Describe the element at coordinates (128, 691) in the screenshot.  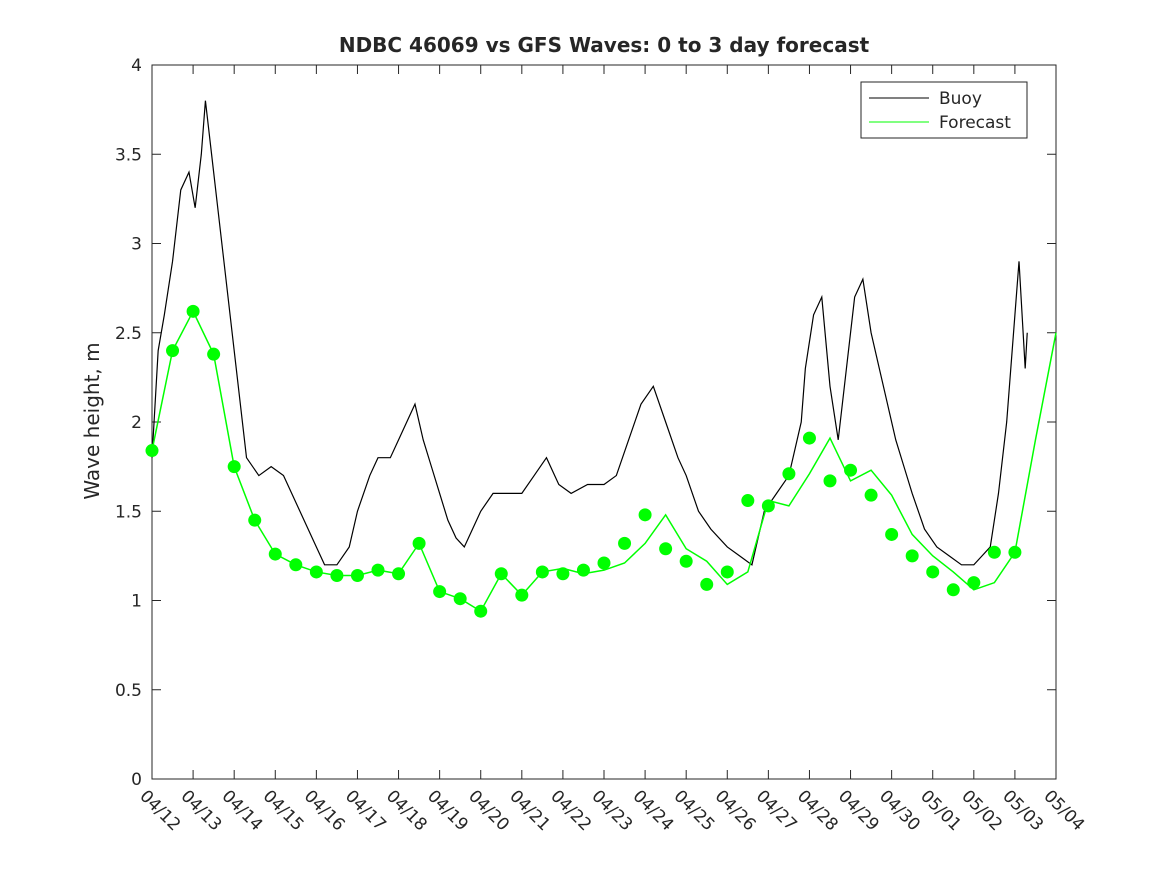
I see `y-tick-label: 0.5` at that location.